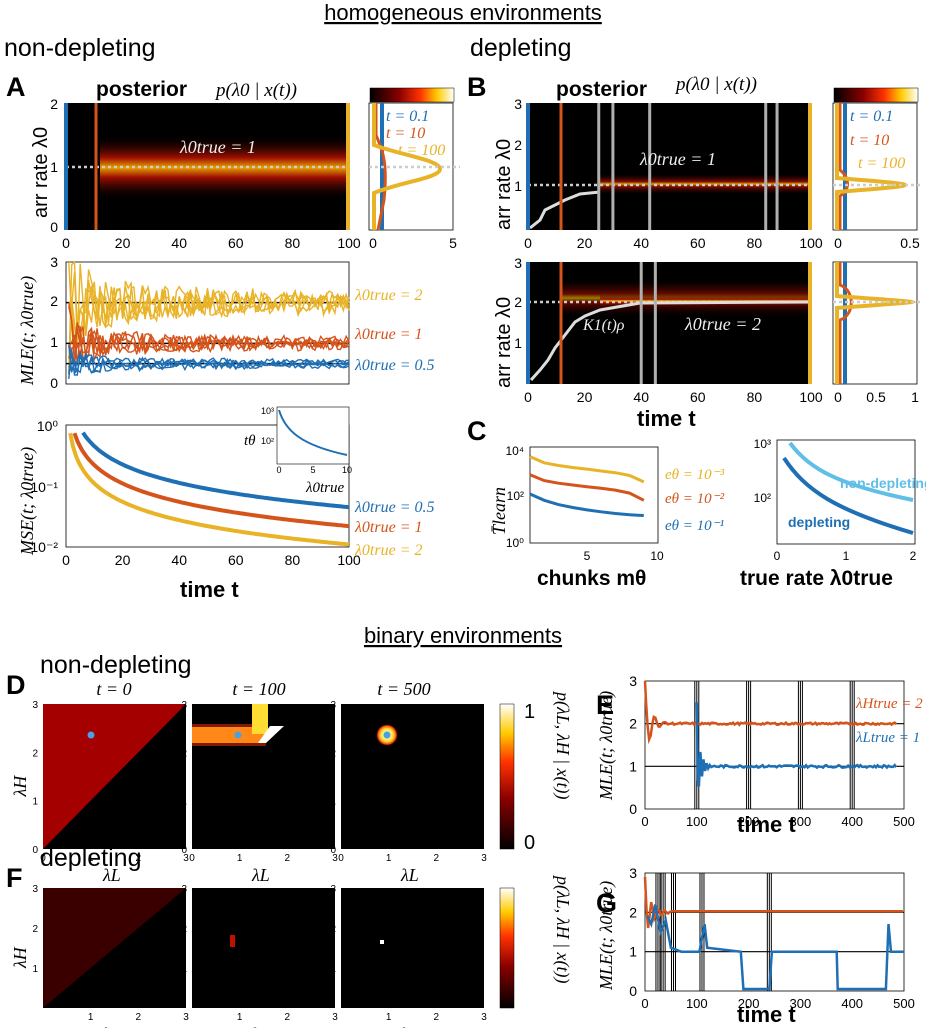 Image resolution: width=926 pixels, height=1028 pixels. I want to click on mse-a-xlabel: time t, so click(209, 589).